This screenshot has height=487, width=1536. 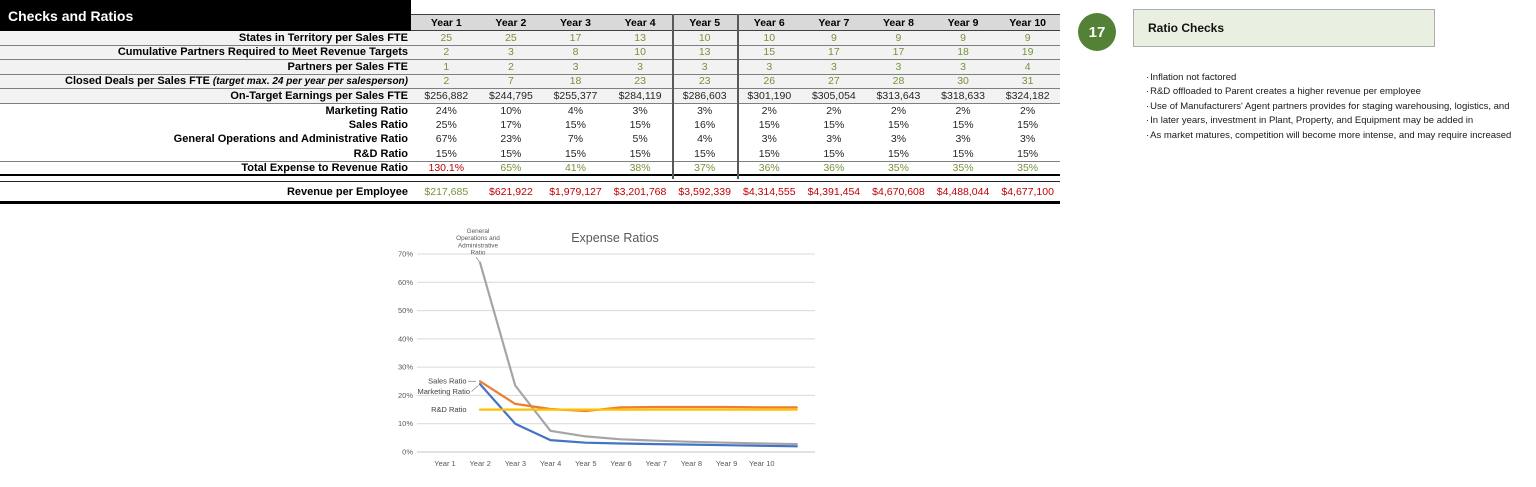 I want to click on value-cell: 37%, so click(x=705, y=168).